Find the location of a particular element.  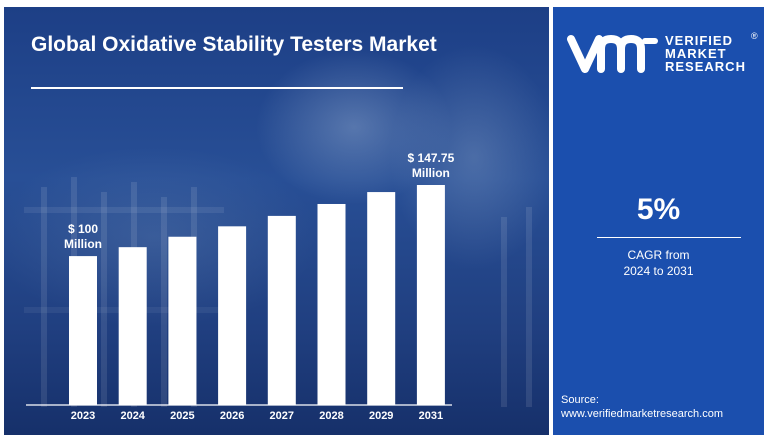

registered-mark: ® is located at coordinates (754, 36).